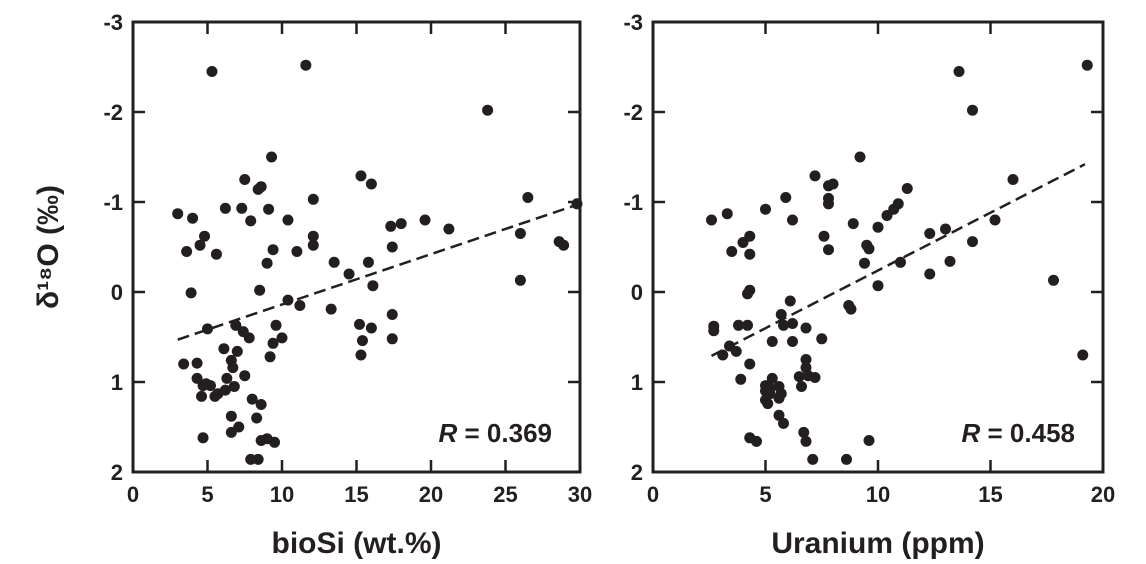 This screenshot has width=1146, height=564. What do you see at coordinates (207, 494) in the screenshot?
I see `biosi-x-tick-label: 5` at bounding box center [207, 494].